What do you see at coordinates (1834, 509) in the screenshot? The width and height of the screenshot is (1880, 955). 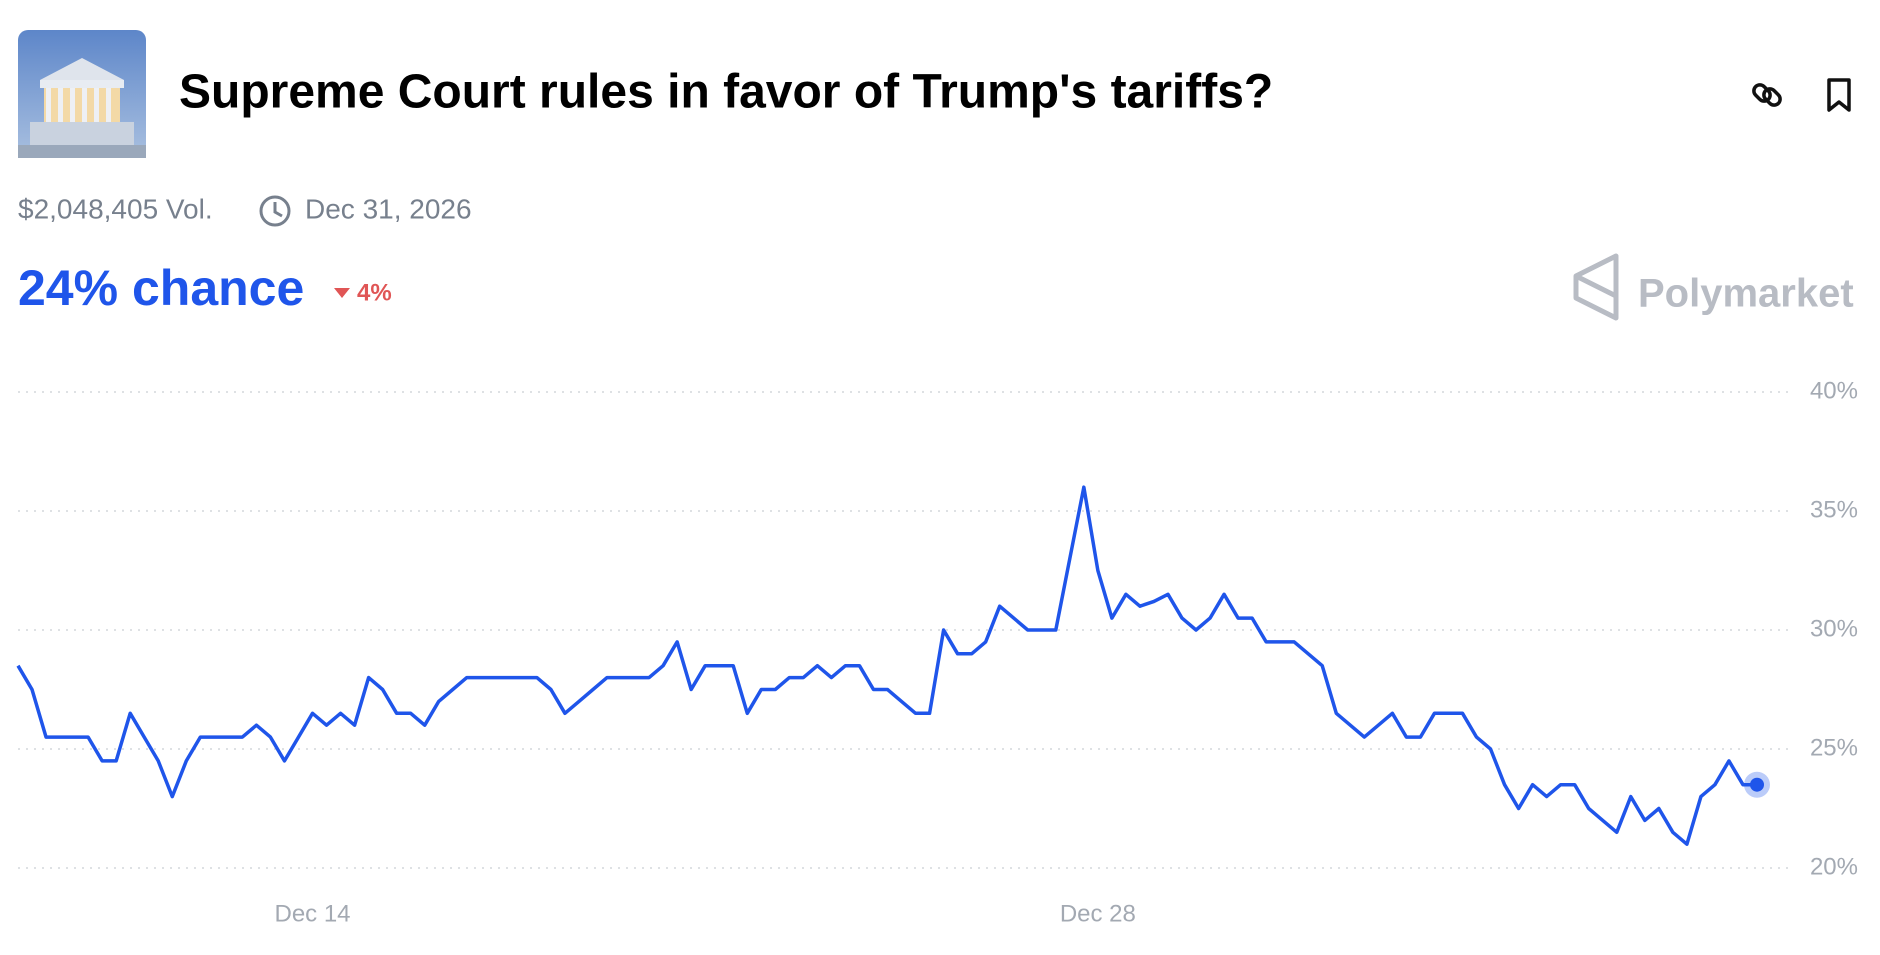 I see `y-tick-label: 35%` at bounding box center [1834, 509].